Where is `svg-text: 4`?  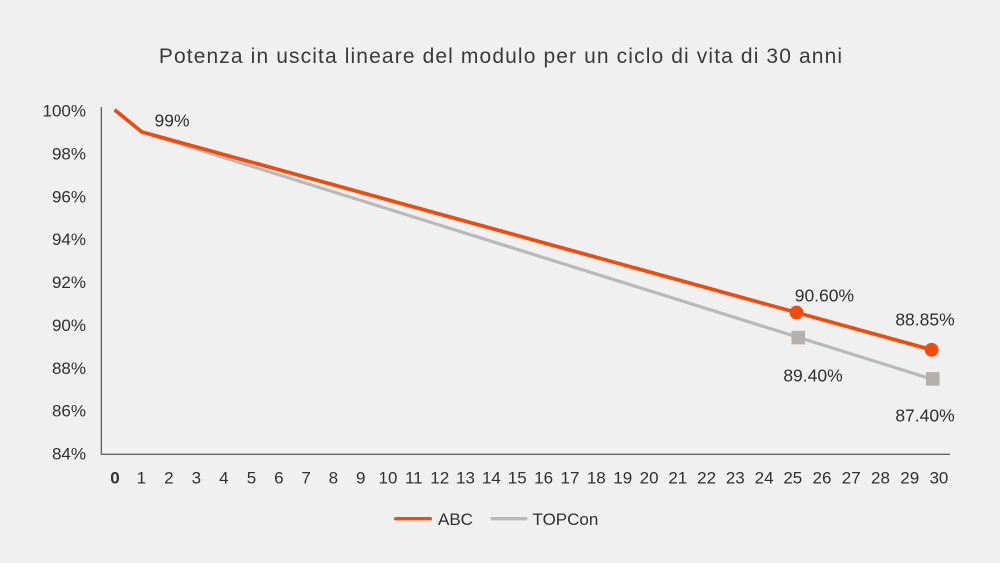
svg-text: 4 is located at coordinates (223, 478).